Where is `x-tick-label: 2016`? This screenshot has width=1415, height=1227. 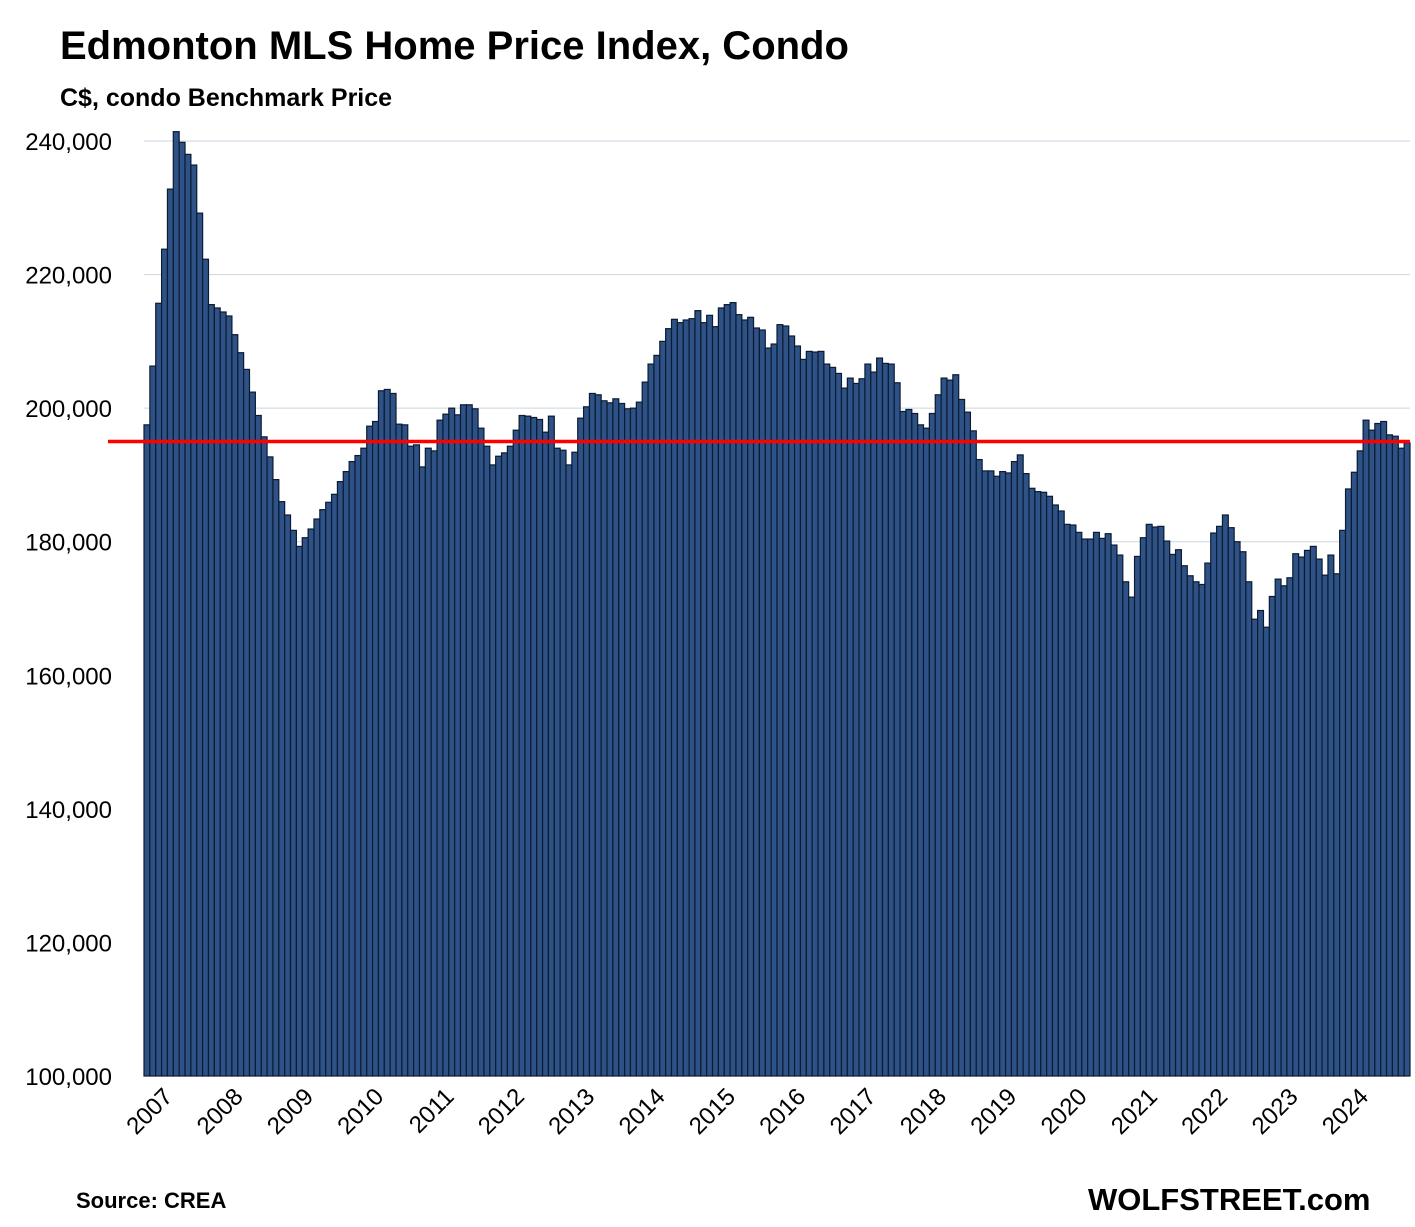 x-tick-label: 2016 is located at coordinates (782, 1111).